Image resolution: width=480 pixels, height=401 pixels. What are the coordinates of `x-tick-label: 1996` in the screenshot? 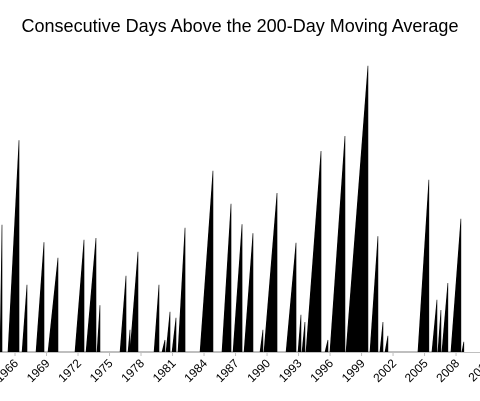 It's located at (321, 370).